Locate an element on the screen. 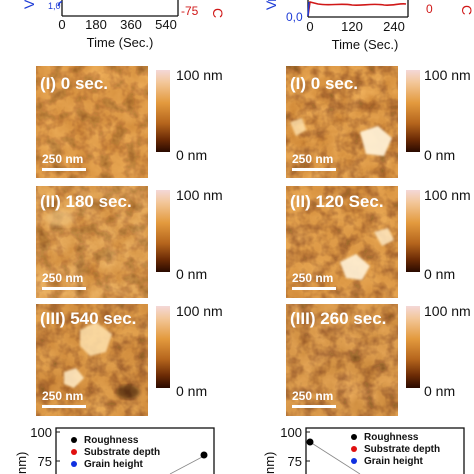 The image size is (474, 474). afm-right-0-shade is located at coordinates (342, 122).